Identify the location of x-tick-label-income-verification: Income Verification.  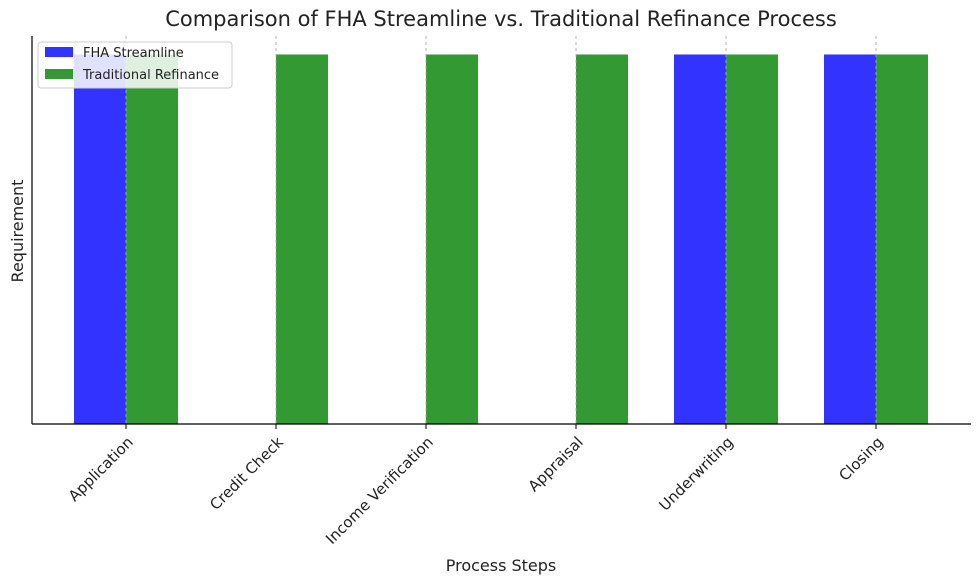
(379, 490).